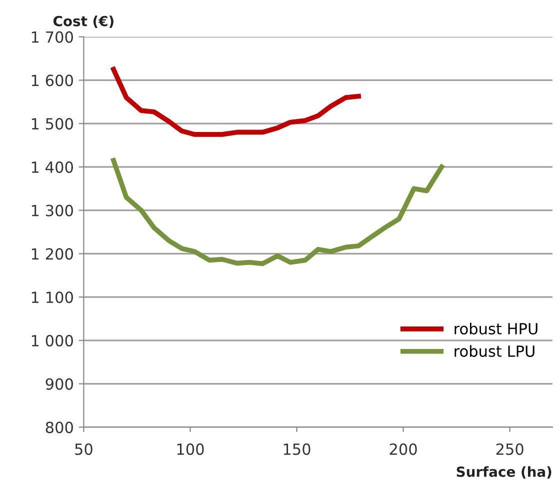 This screenshot has width=558, height=491. What do you see at coordinates (496, 328) in the screenshot?
I see `legend-label: robust HPU` at bounding box center [496, 328].